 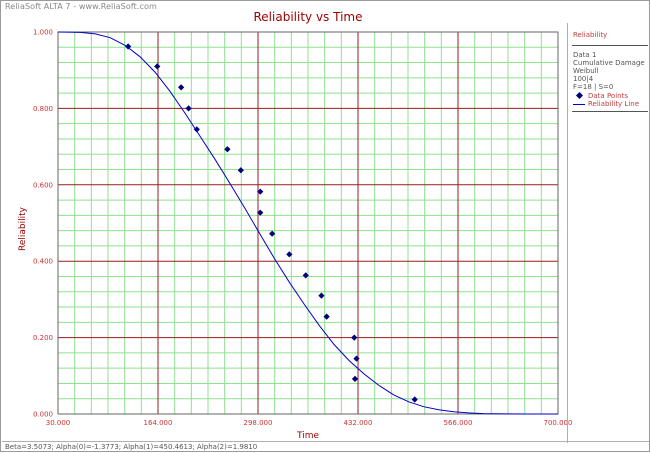 I want to click on y-axis-label: Reliability, so click(x=23, y=228).